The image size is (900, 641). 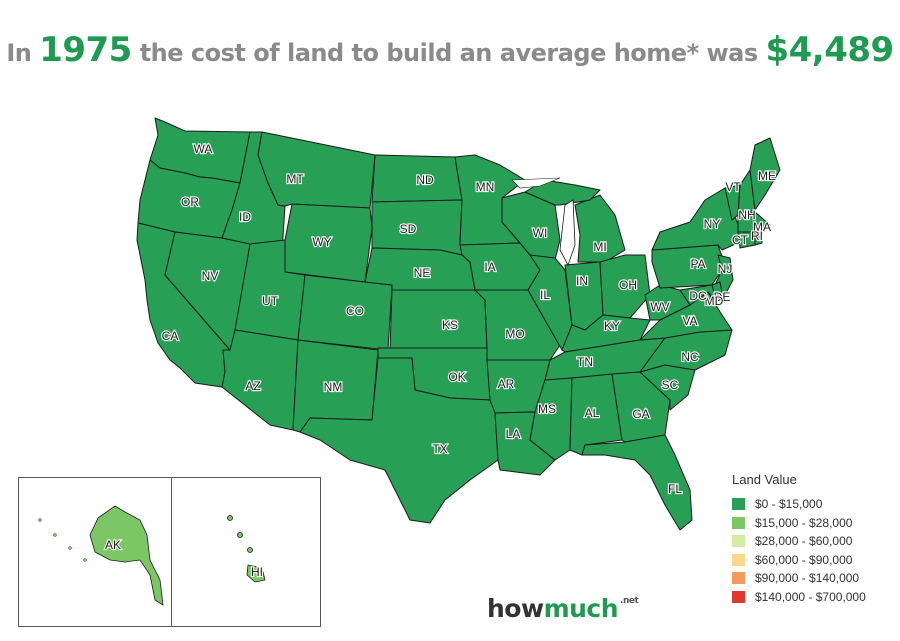 I want to click on label-CT: CT, so click(x=740, y=240).